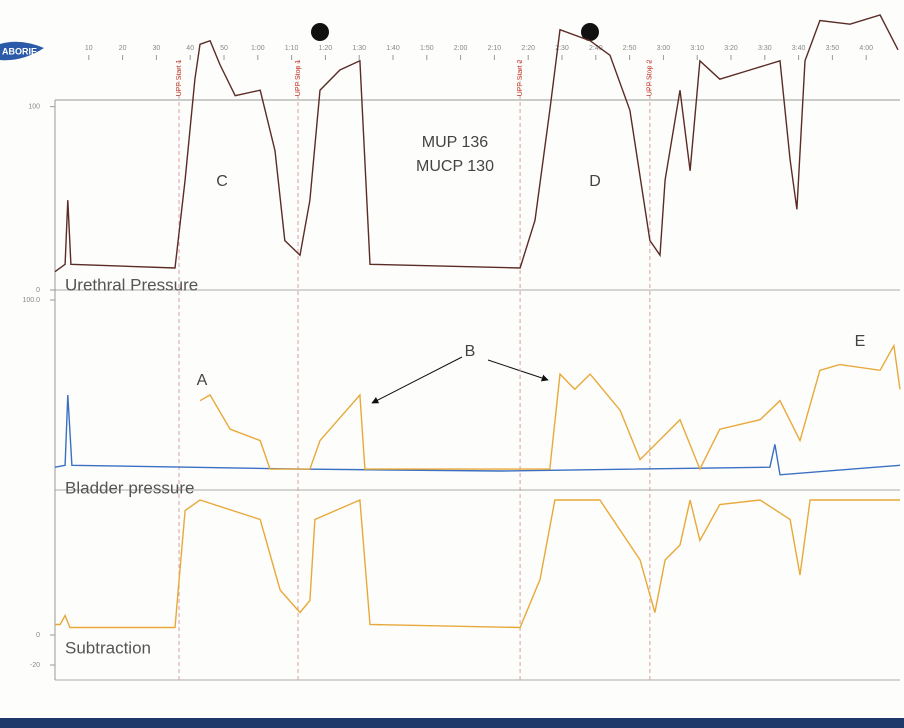  Describe the element at coordinates (664, 48) in the screenshot. I see `x-tick-label: 3:00` at that location.